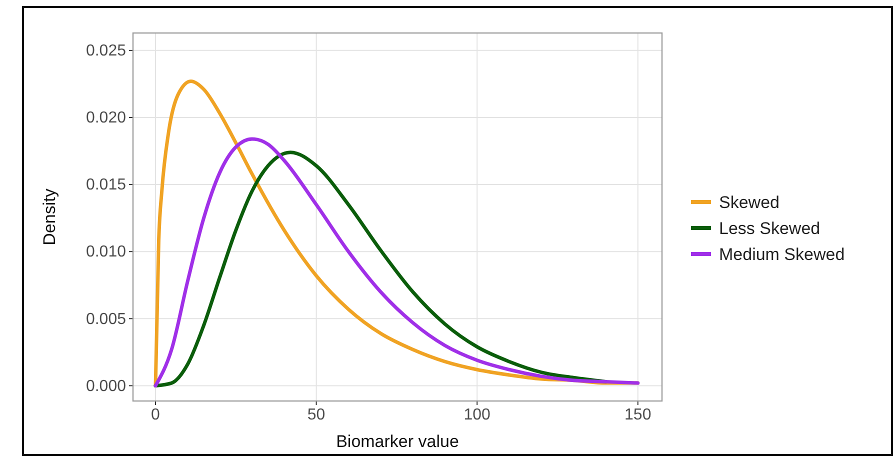 Image resolution: width=895 pixels, height=458 pixels. Describe the element at coordinates (106, 386) in the screenshot. I see `y-tick-label: 0.000` at that location.